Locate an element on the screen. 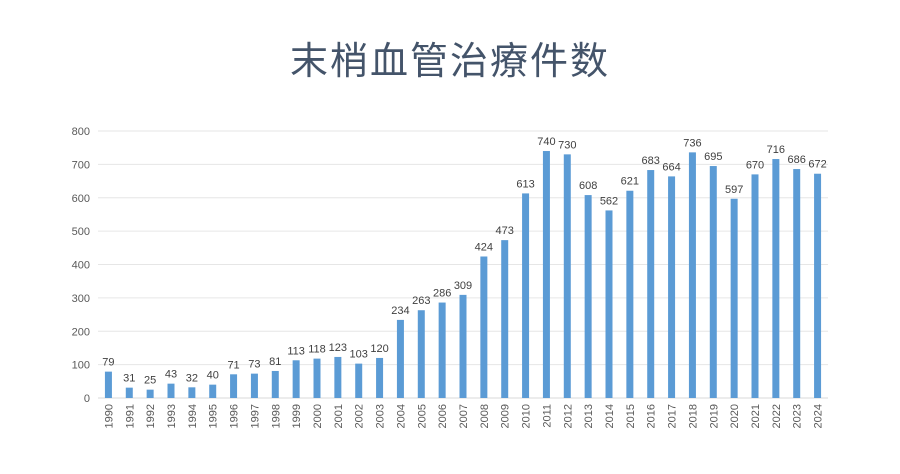 This screenshot has width=900, height=474. x-tick-label: 1992 is located at coordinates (151, 416).